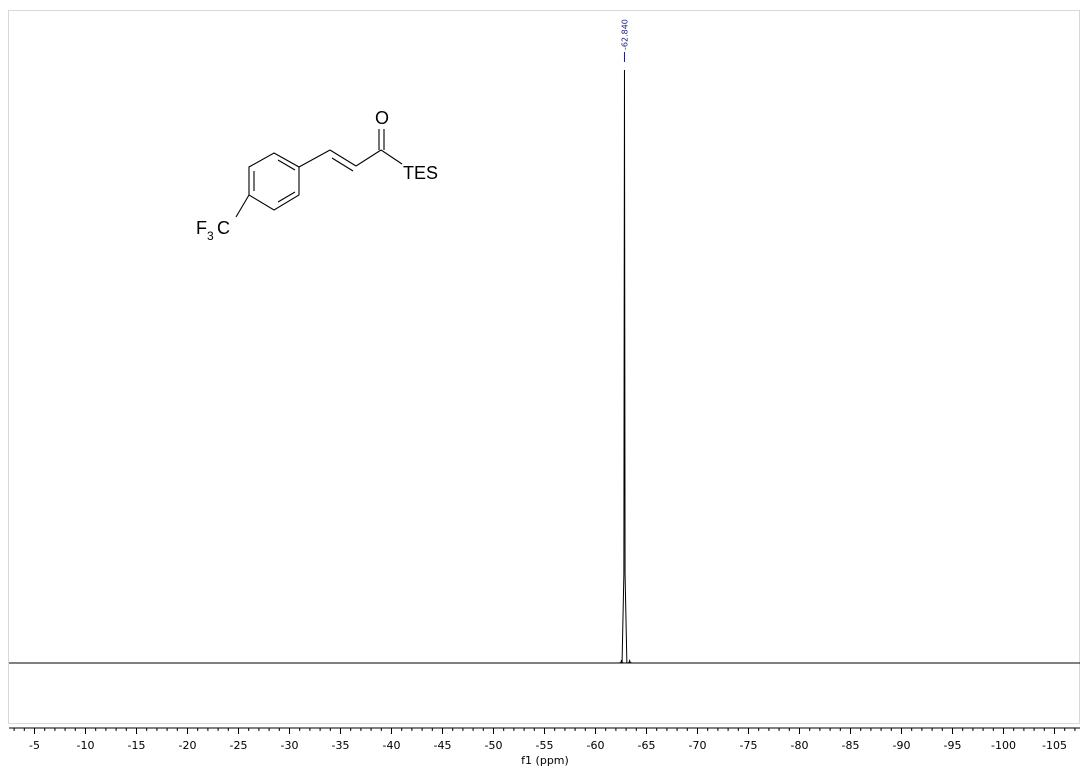 This screenshot has width=1082, height=769. Describe the element at coordinates (137, 745) in the screenshot. I see `x-tick-label: -15` at that location.